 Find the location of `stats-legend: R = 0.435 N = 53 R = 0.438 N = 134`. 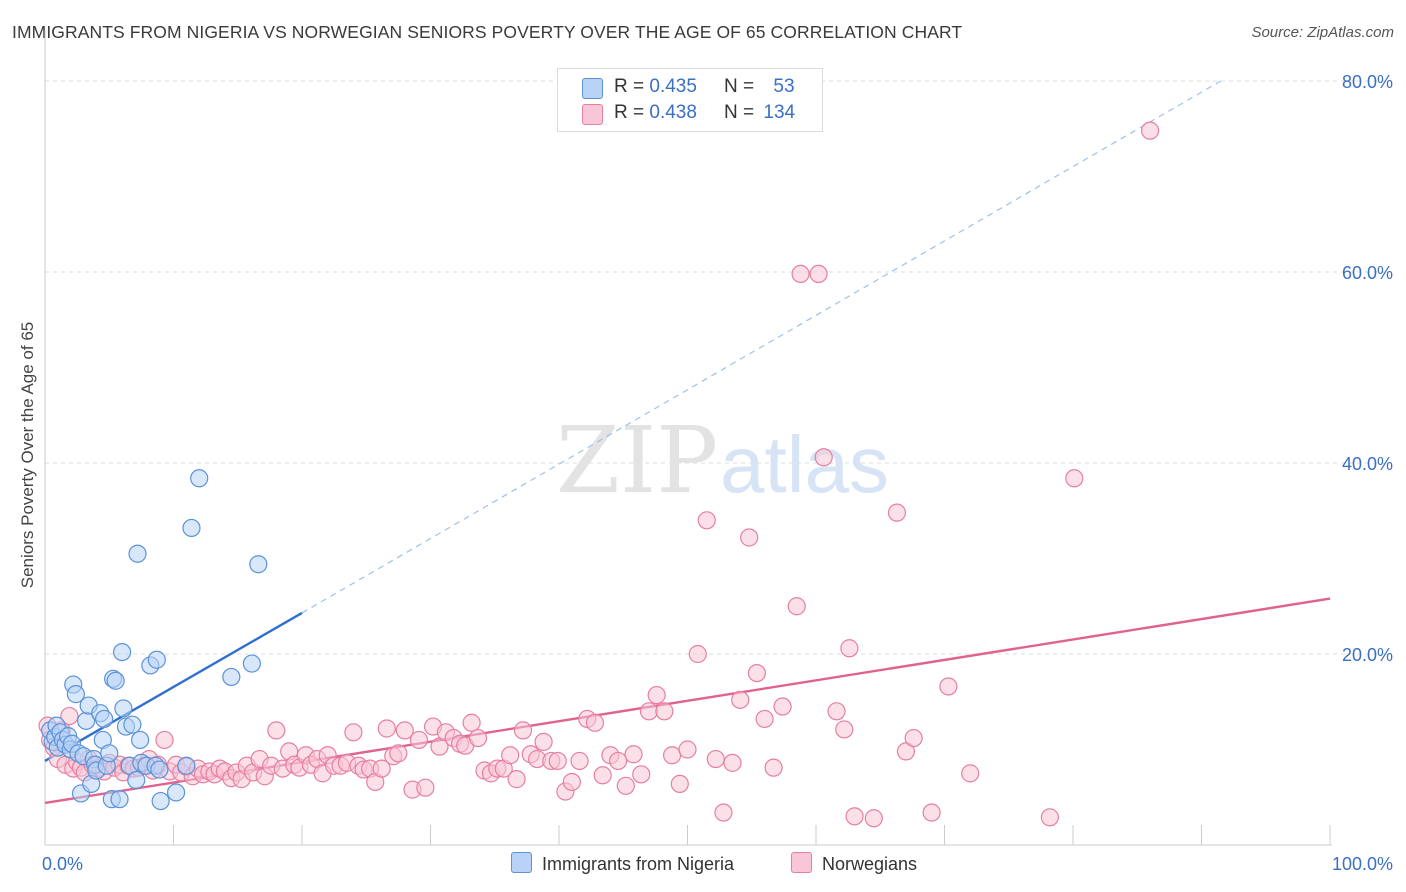

stats-legend: R = 0.435 N = 53 R = 0.438 N = 134 is located at coordinates (690, 100).